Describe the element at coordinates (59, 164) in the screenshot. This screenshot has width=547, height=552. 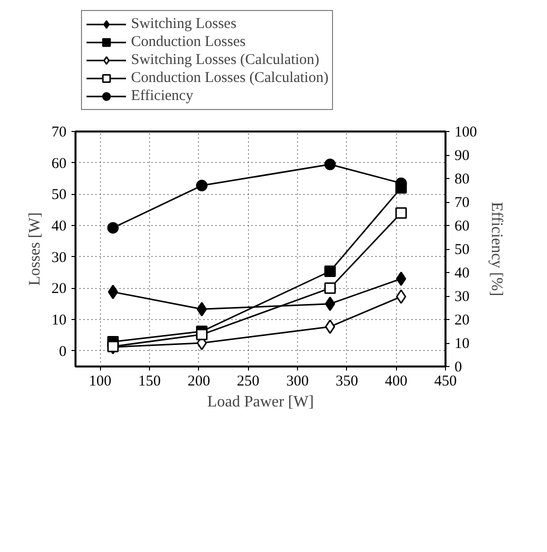
I see `y-tick-label: 60` at that location.